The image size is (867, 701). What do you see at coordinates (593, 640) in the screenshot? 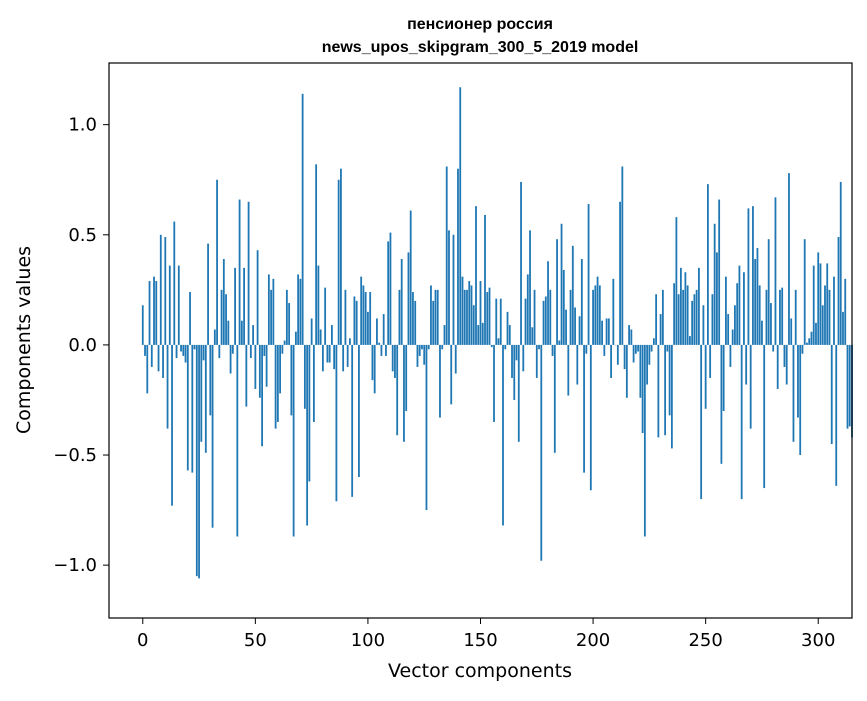
I see `x-tick-label: 200` at bounding box center [593, 640].